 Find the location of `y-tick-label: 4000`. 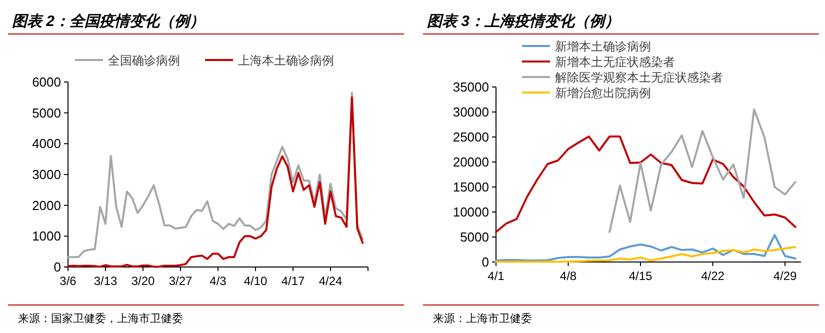

y-tick-label: 4000 is located at coordinates (46, 144).